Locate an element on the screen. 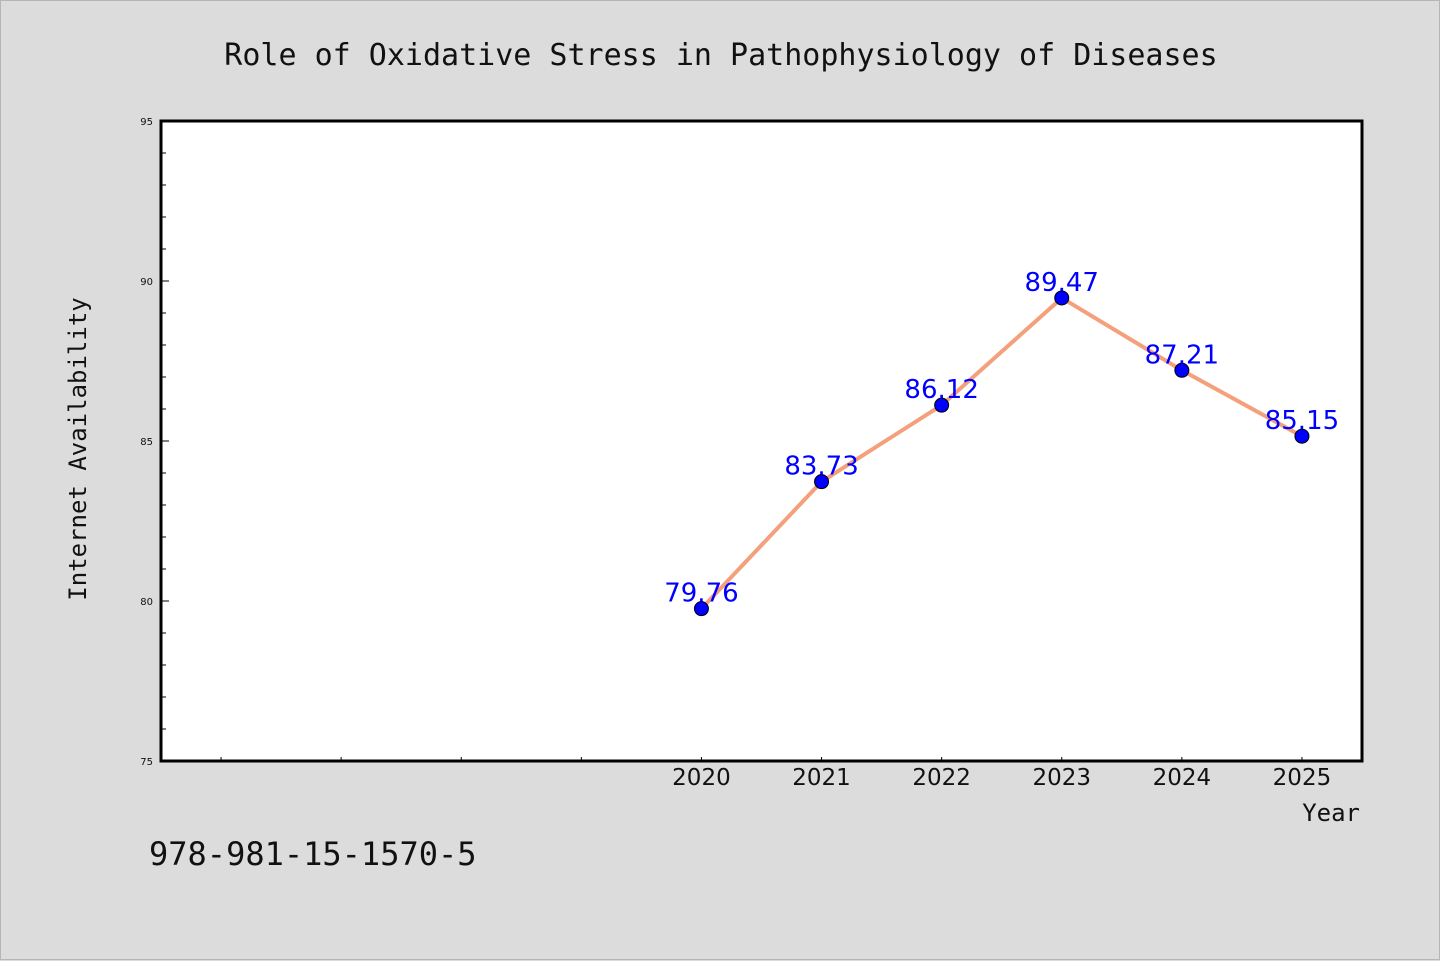  x-axis-ticks: 2020 2021 2022 2023 2024 2025 is located at coordinates (776, 774).